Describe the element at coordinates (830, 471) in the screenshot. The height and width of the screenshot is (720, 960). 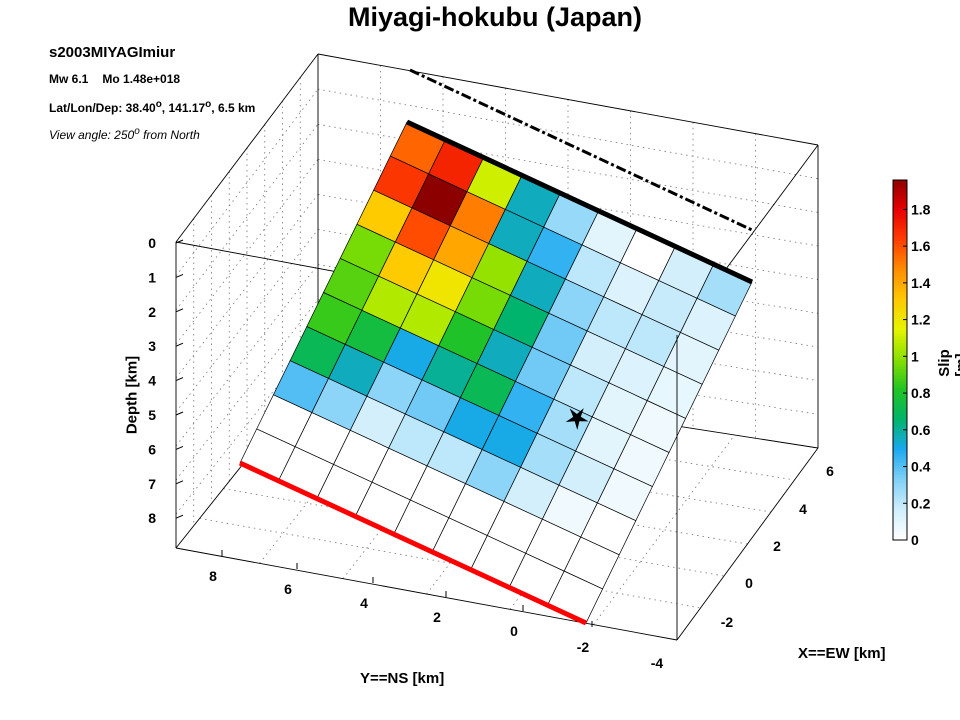
I see `x-tick-label: 6` at that location.